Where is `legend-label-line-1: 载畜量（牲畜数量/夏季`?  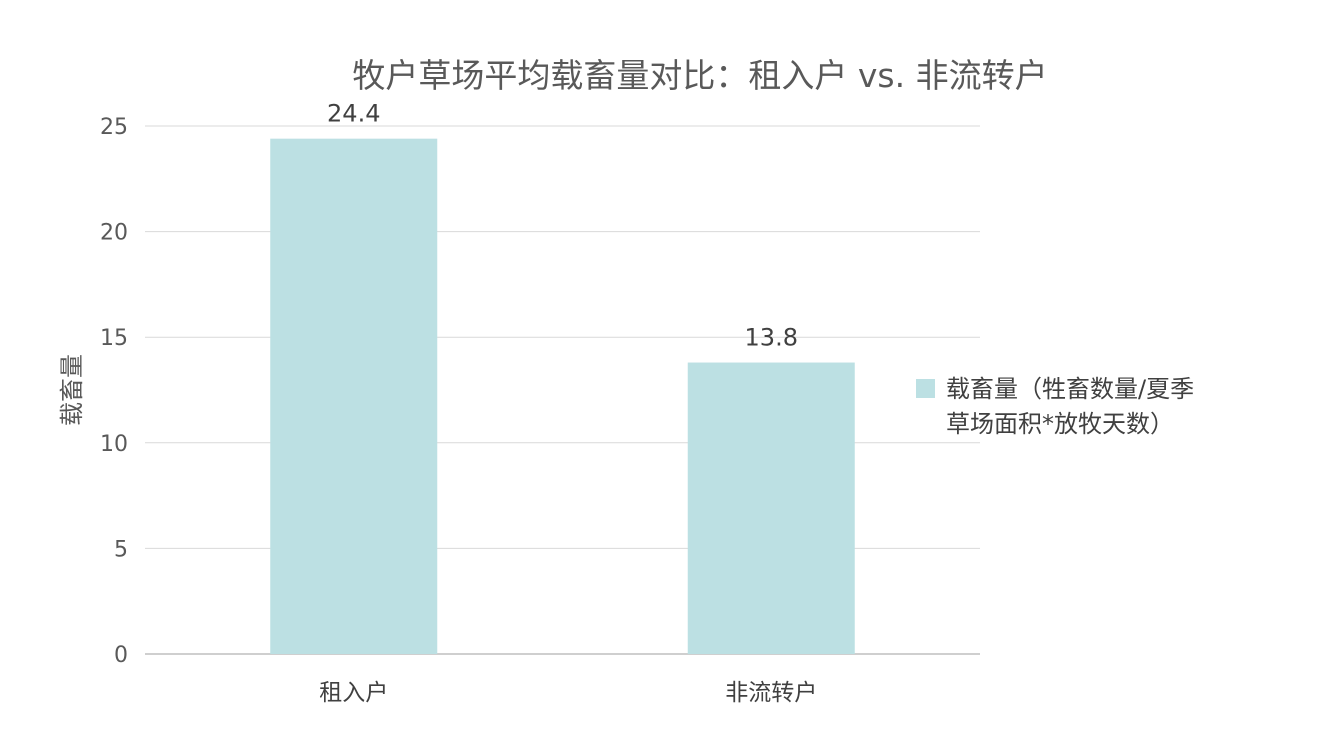
legend-label-line-1: 载畜量（牲畜数量/夏季 is located at coordinates (1070, 389).